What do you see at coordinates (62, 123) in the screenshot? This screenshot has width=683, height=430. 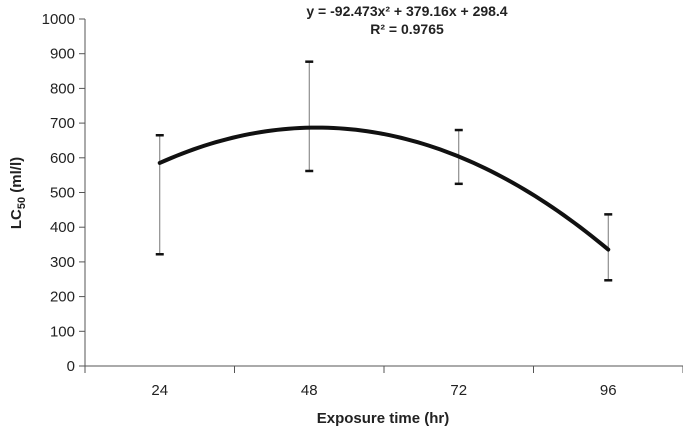 I see `y-tick-label: 700` at bounding box center [62, 123].